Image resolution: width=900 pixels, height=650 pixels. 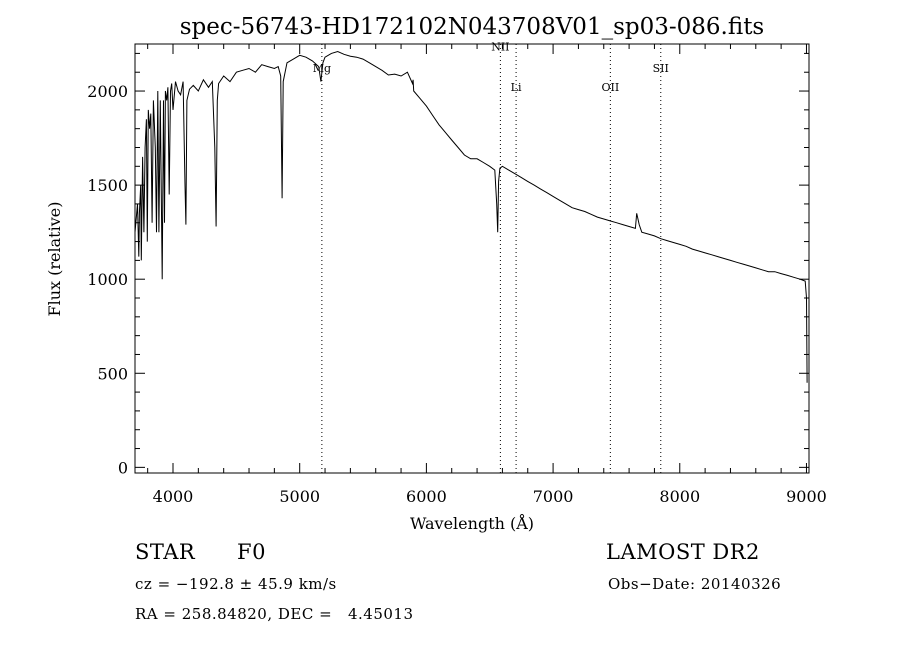 I want to click on line-marker-label: SII, so click(x=661, y=68).